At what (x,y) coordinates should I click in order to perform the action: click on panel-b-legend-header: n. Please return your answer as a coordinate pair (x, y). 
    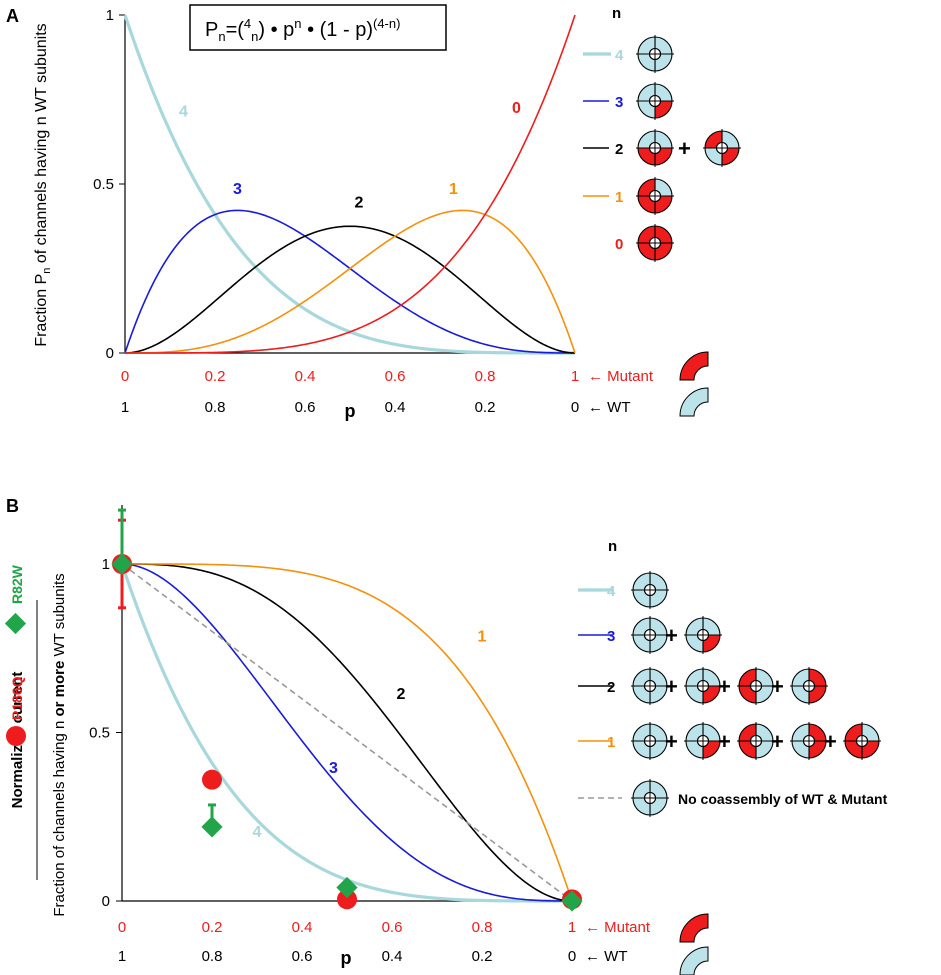
    Looking at the image, I should click on (612, 546).